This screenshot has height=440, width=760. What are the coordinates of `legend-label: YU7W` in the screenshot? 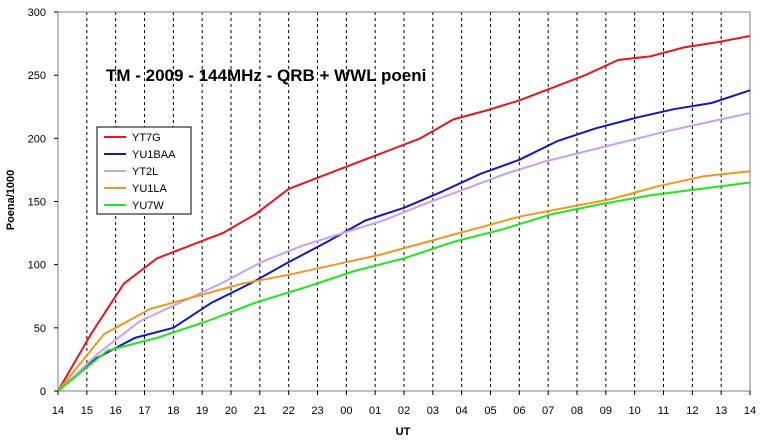 It's located at (148, 206).